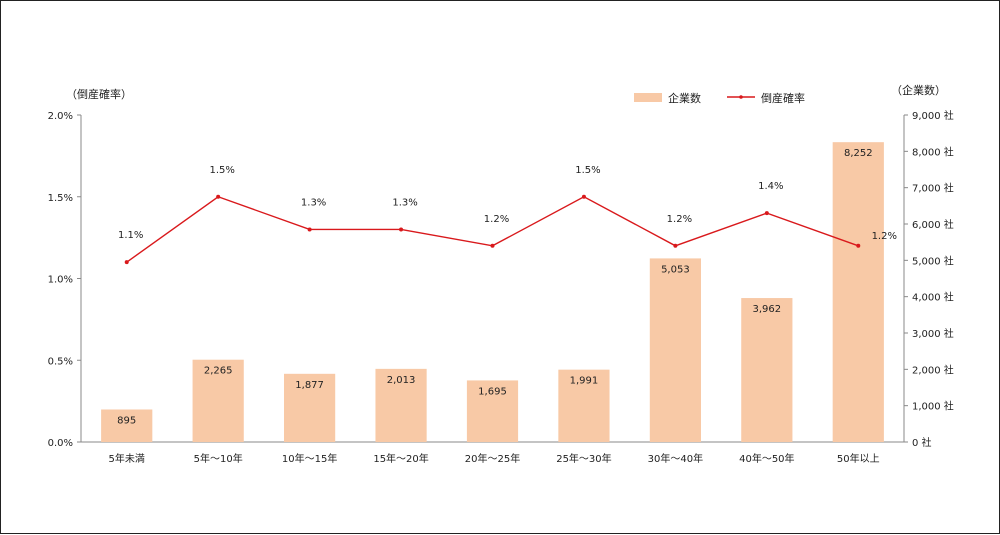 This screenshot has width=1000, height=535. What do you see at coordinates (218, 458) in the screenshot?
I see `category-label: 5年～10年` at bounding box center [218, 458].